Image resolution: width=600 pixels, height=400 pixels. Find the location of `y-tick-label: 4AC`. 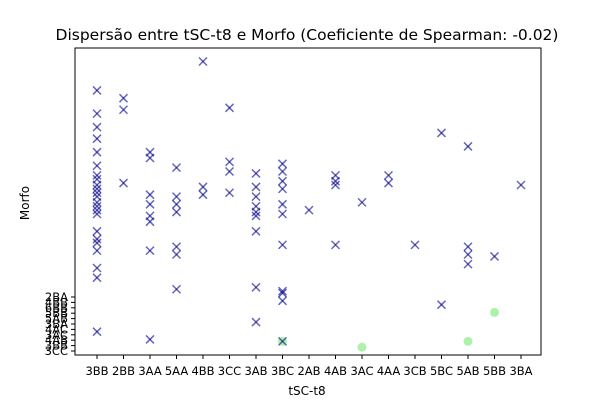

y-tick-label: 4AC is located at coordinates (56, 329).